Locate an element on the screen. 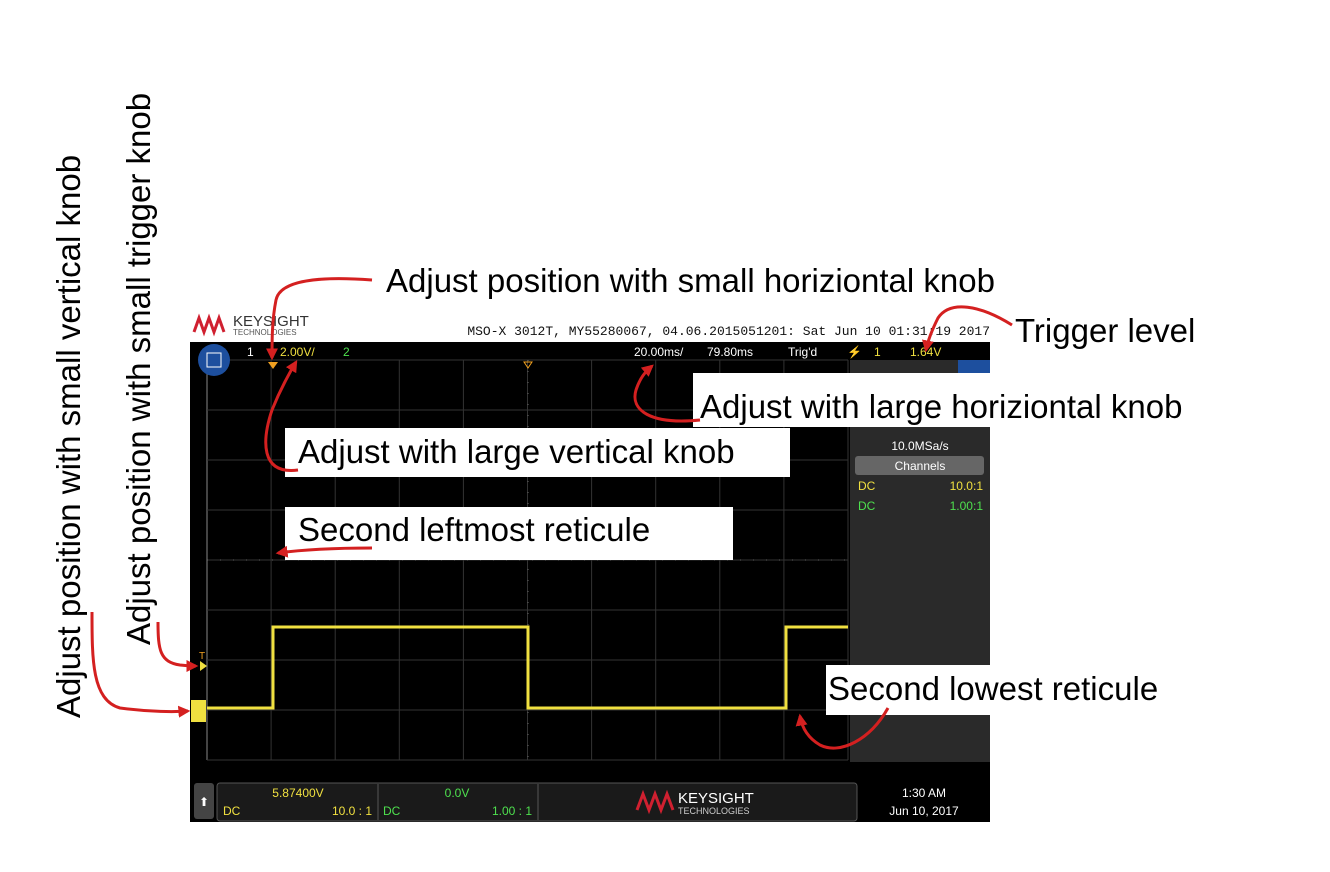  trigger-arrow is located at coordinates (203, 666).